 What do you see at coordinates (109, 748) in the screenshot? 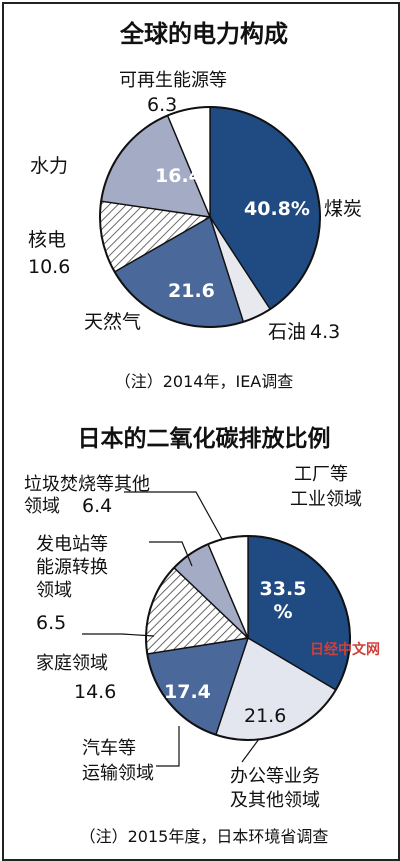
I see `chart2-label-transport-1: 汽车等` at bounding box center [109, 748].